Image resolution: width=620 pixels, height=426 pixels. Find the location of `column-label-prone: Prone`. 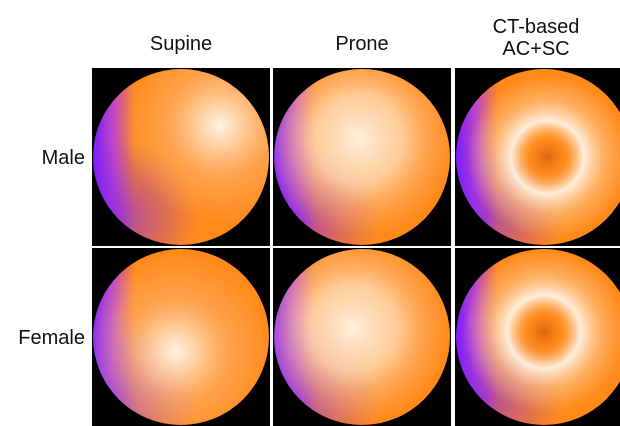

column-label-prone: Prone is located at coordinates (362, 44).